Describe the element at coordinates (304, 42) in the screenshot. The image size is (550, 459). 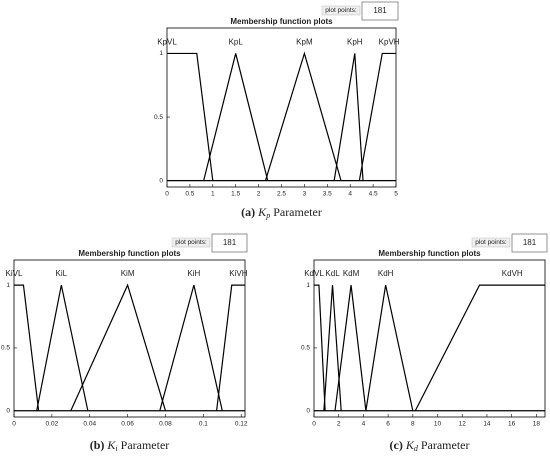
I see `series-name: KpM` at that location.